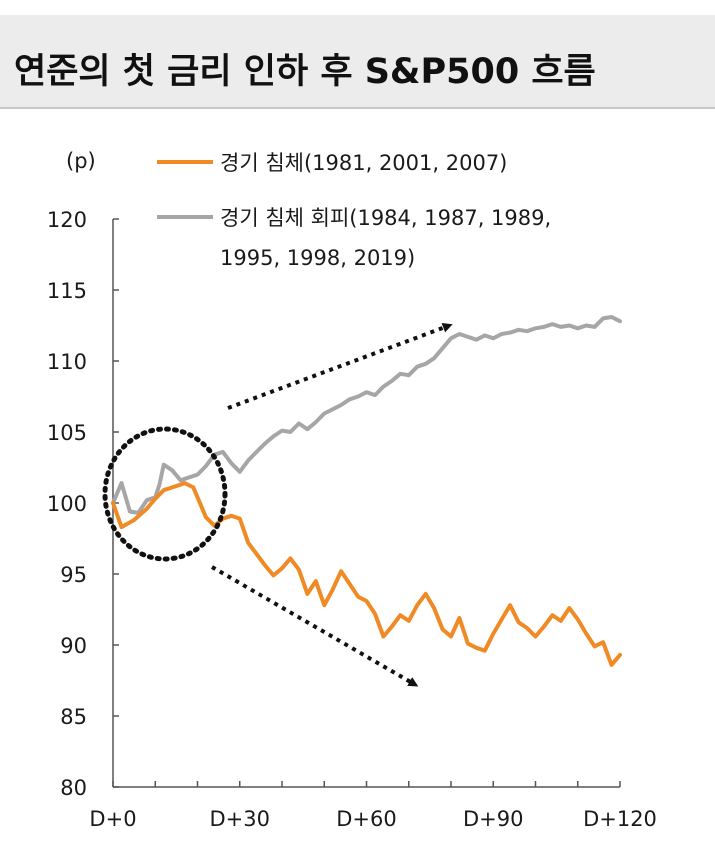 This screenshot has height=866, width=715. What do you see at coordinates (67, 433) in the screenshot?
I see `y-tick-label: 105` at bounding box center [67, 433].